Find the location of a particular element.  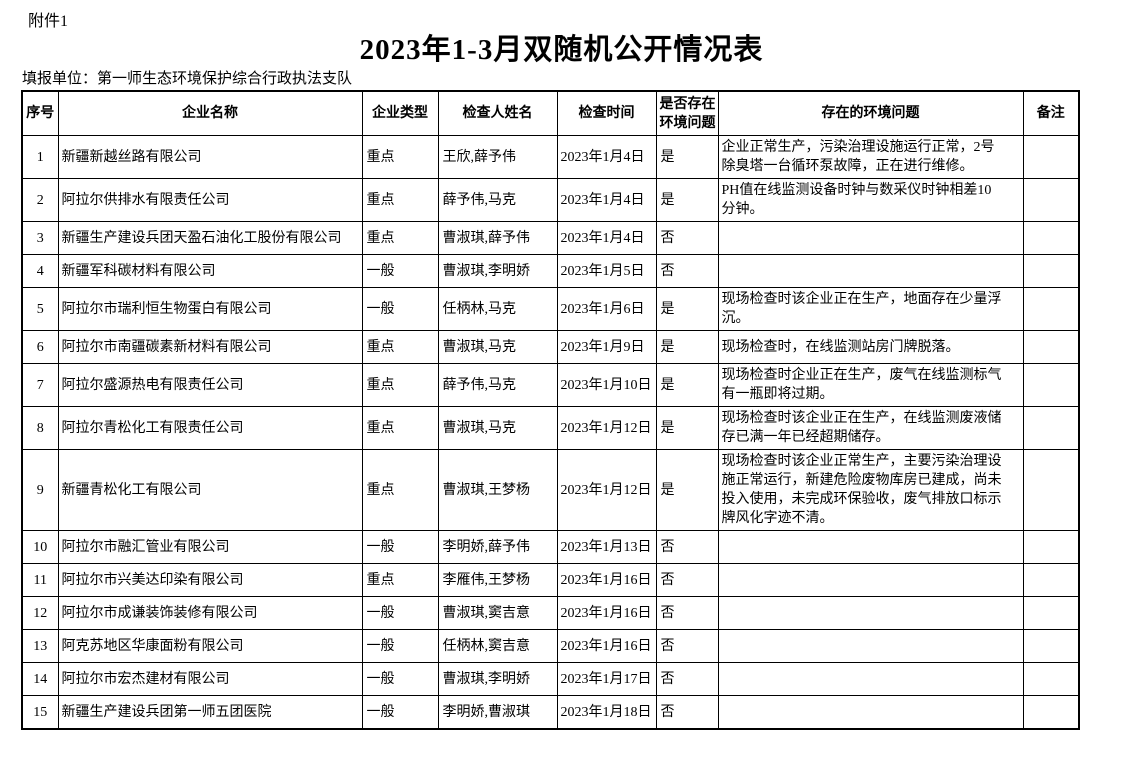

cell-problem: PH值在线监测设备时钟与数采仪时钟相差10分钟。 is located at coordinates (870, 200).